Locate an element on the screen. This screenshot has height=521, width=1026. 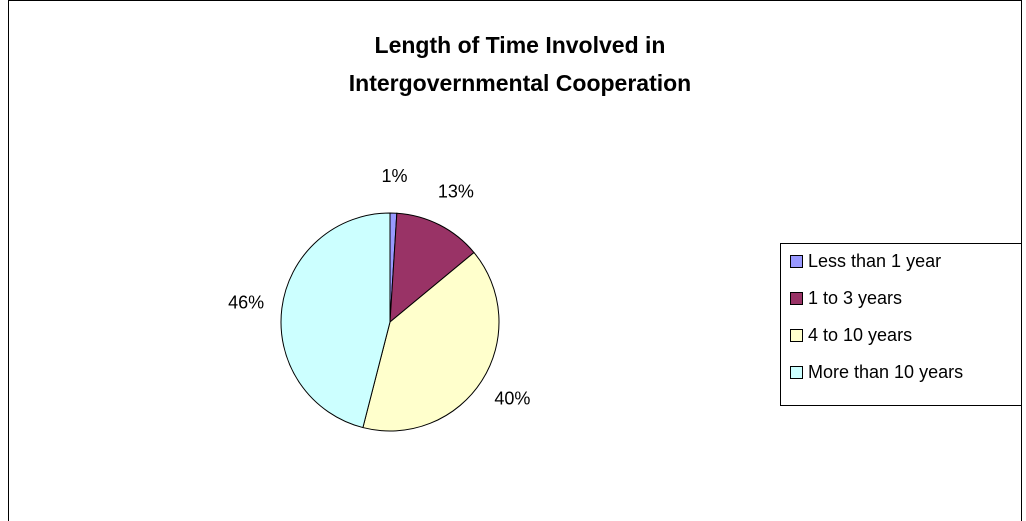
legend-label: Less than 1 year is located at coordinates (874, 261).